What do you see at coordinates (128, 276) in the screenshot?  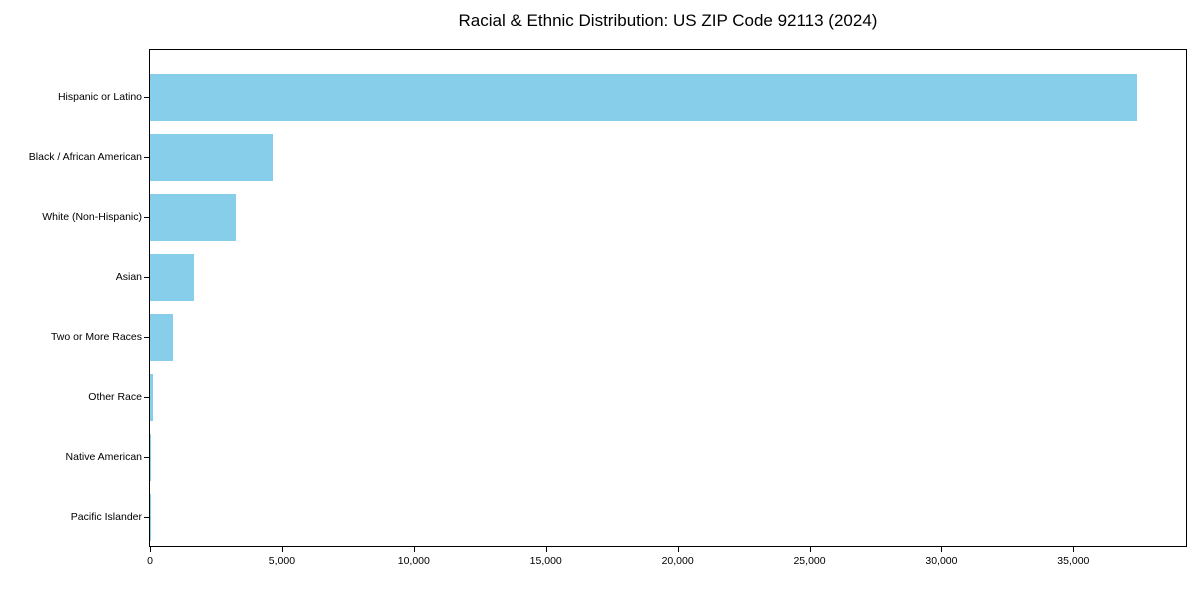 I see `y-tick-label: Asian` at bounding box center [128, 276].